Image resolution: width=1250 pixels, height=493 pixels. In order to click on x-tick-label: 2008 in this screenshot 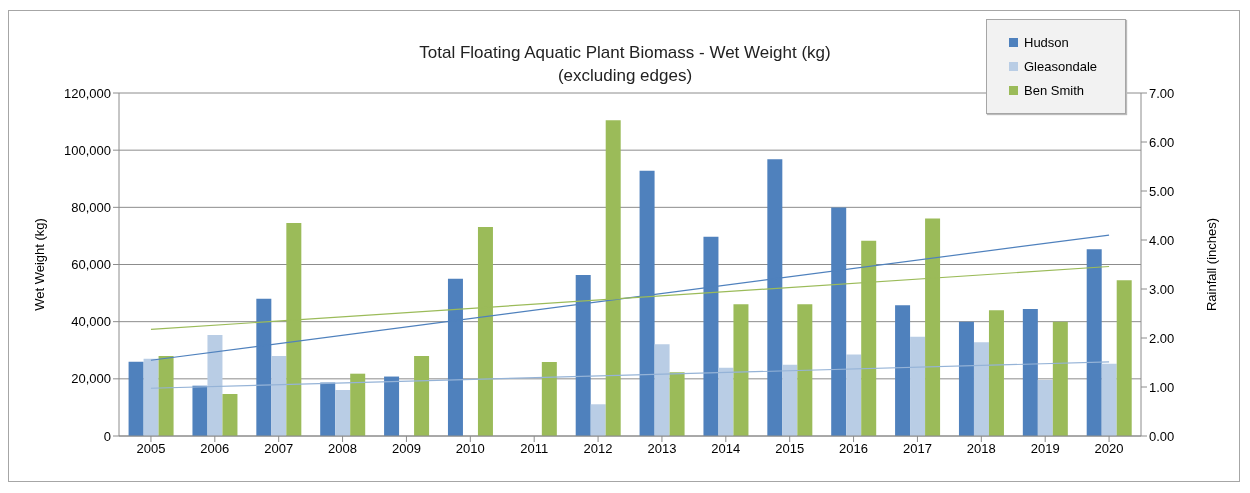, I will do `click(343, 449)`.